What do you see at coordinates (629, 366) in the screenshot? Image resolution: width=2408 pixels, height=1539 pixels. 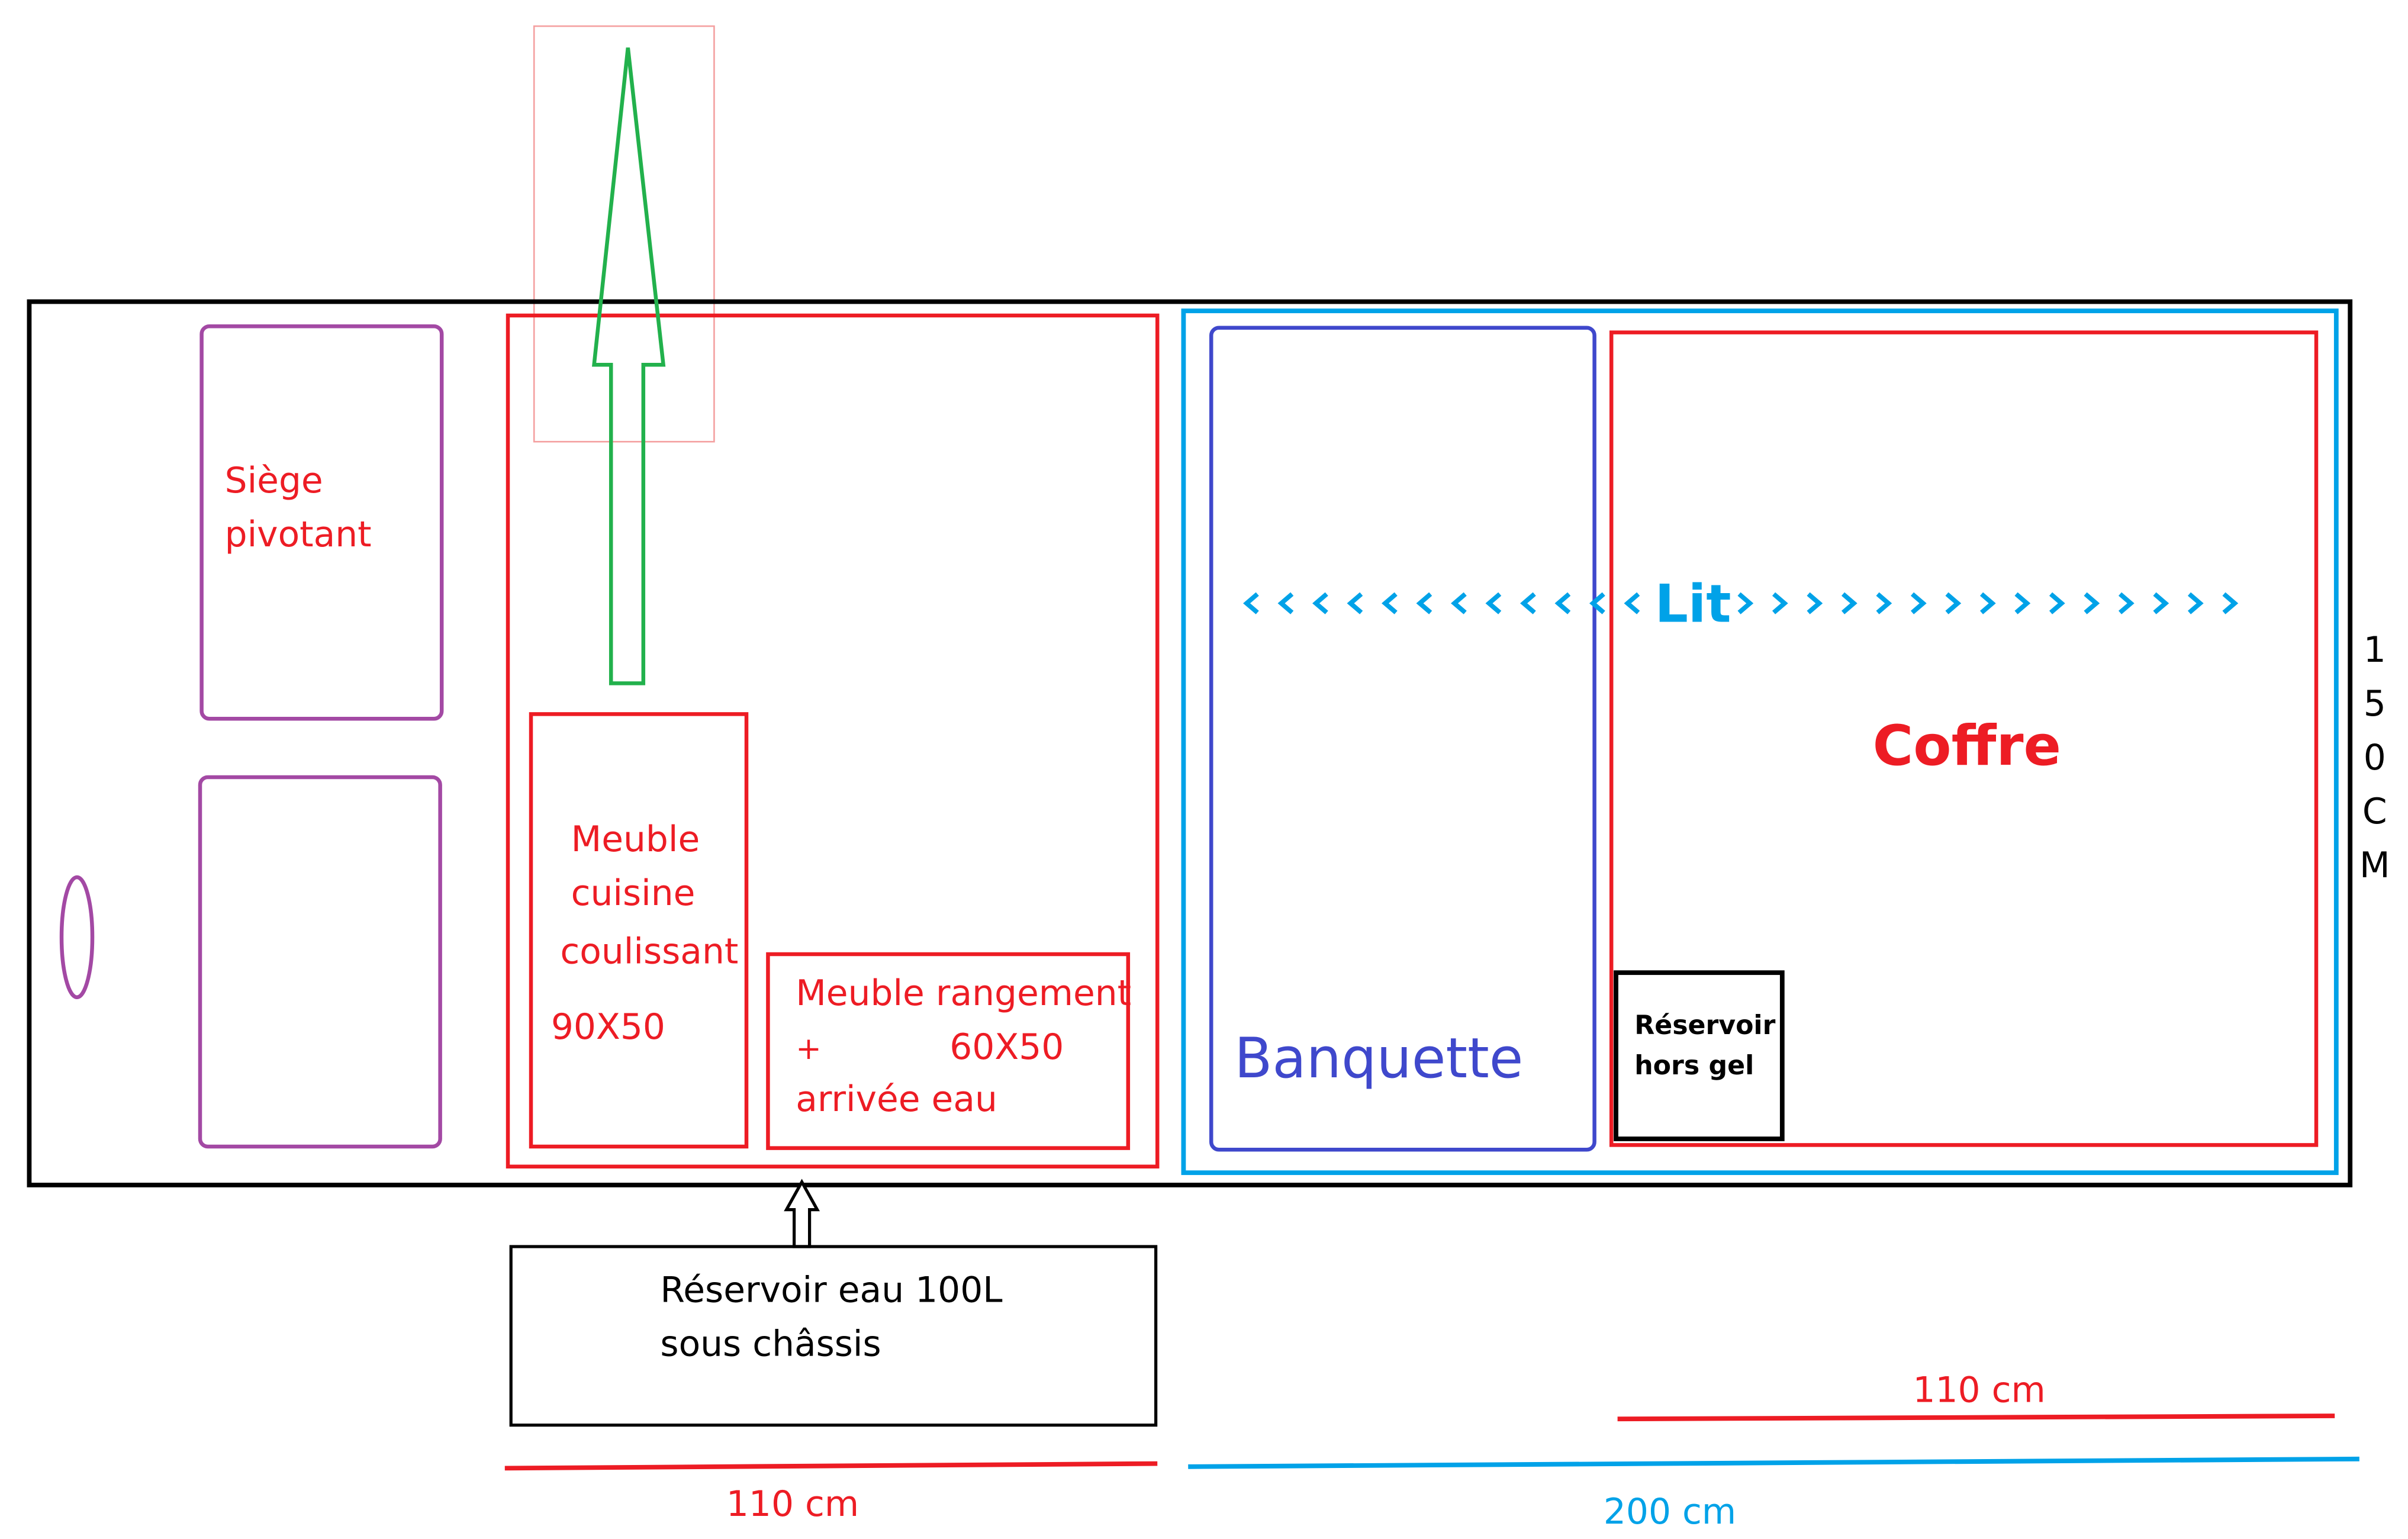 I see `slide-arrow-icon` at bounding box center [629, 366].